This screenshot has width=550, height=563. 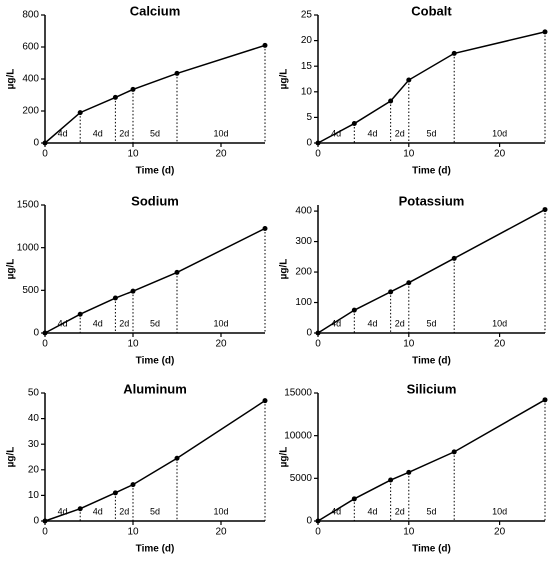 I want to click on y-tick-label: 25, so click(x=307, y=15).